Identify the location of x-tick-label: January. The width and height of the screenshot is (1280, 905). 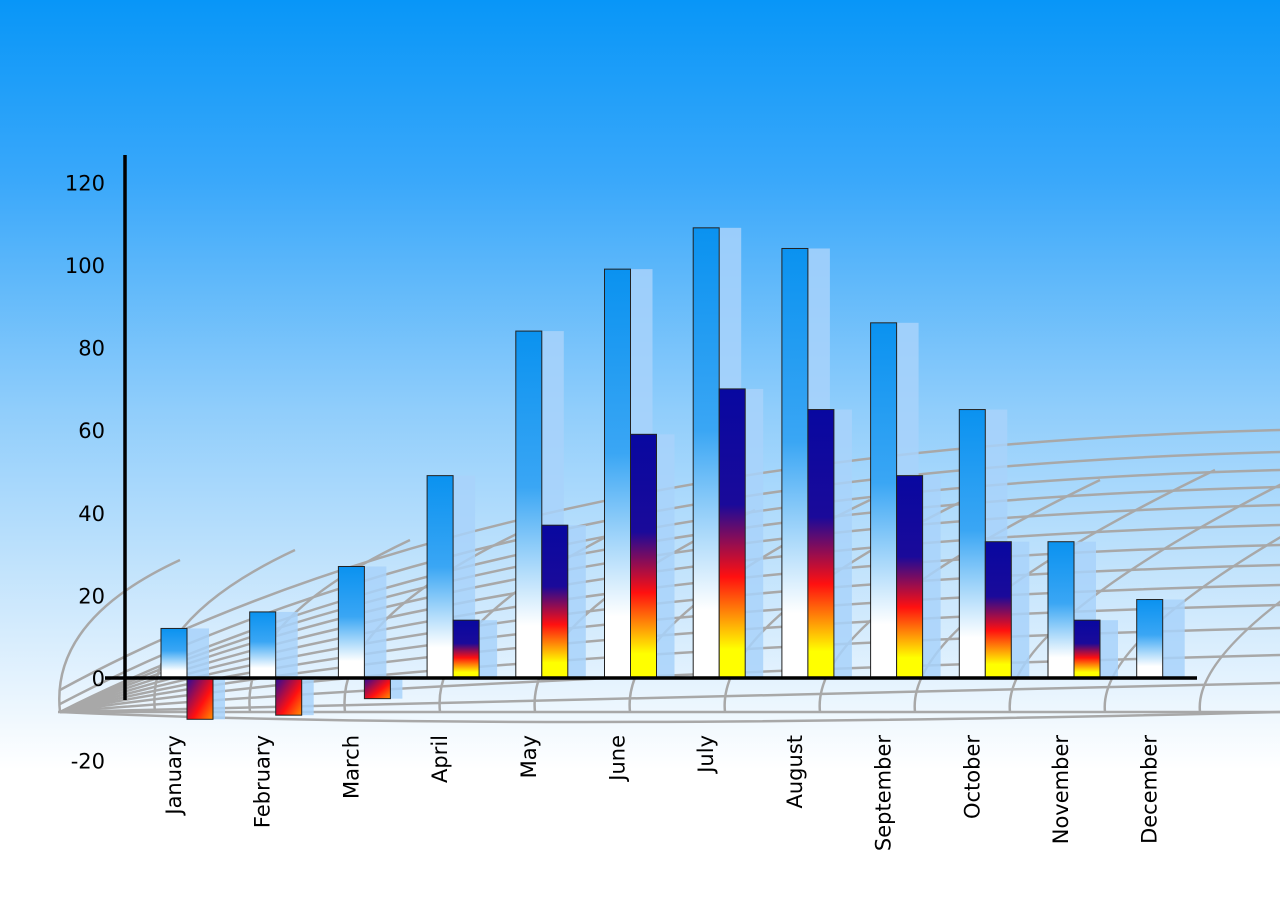
(174, 776).